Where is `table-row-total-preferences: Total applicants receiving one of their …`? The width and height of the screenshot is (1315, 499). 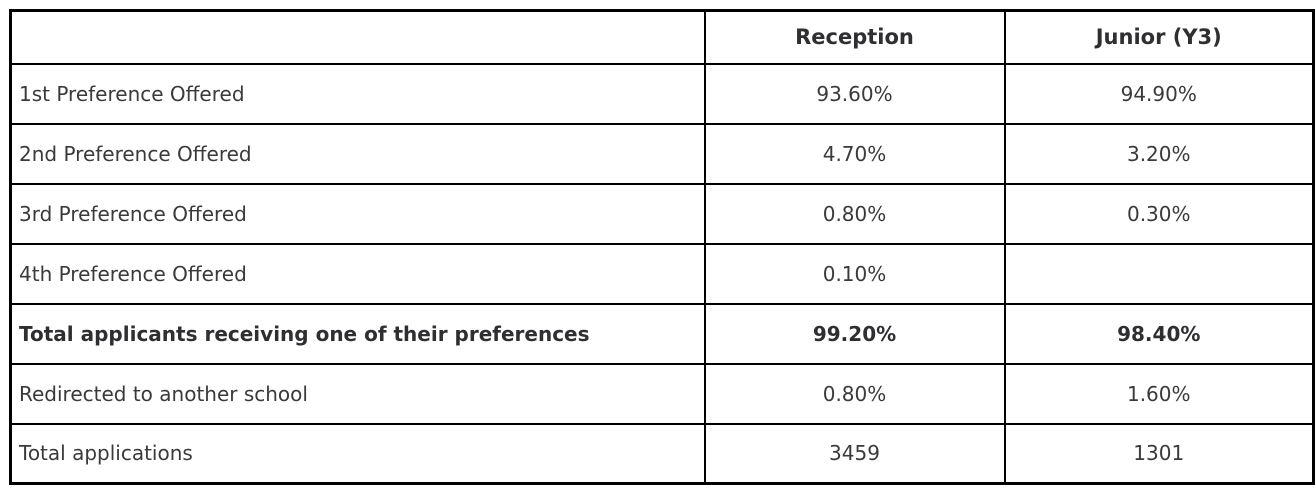 table-row-total-preferences: Total applicants receiving one of their … is located at coordinates (662, 333).